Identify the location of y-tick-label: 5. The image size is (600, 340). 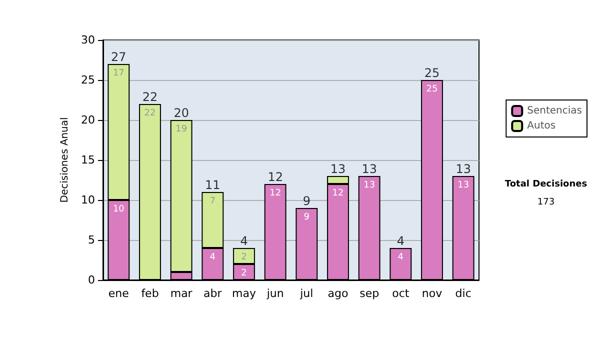
(91, 240).